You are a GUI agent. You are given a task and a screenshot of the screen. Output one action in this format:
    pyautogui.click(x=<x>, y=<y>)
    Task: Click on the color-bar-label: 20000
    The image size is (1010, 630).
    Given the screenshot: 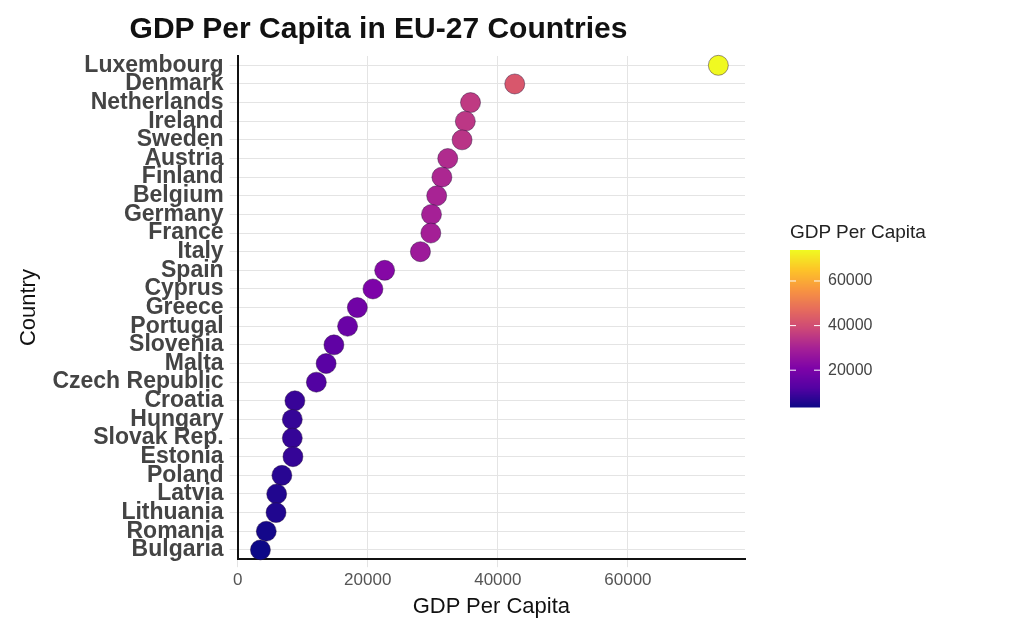 What is the action you would take?
    pyautogui.click(x=850, y=369)
    